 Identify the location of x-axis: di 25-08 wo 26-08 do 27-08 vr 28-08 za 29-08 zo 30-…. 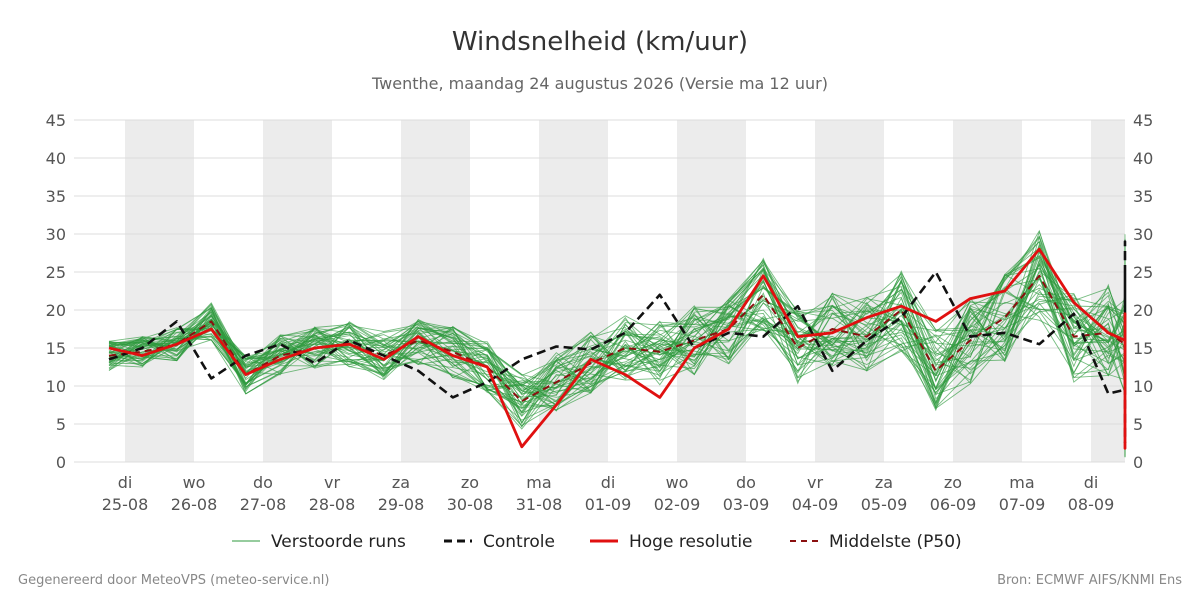
(608, 493).